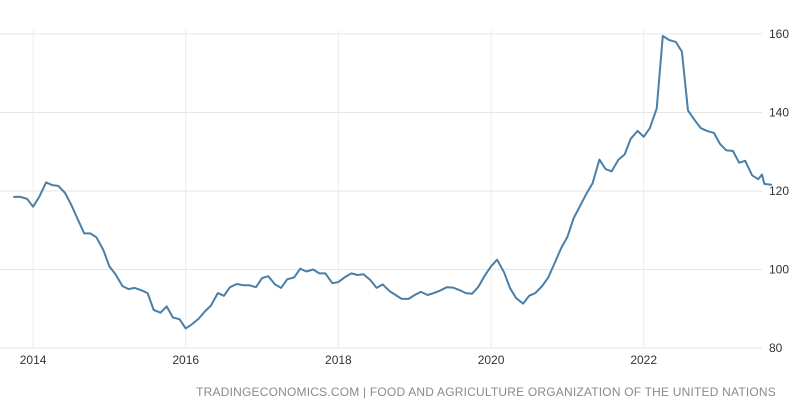 The width and height of the screenshot is (800, 410). Describe the element at coordinates (779, 113) in the screenshot. I see `y-tick-label: 140` at that location.